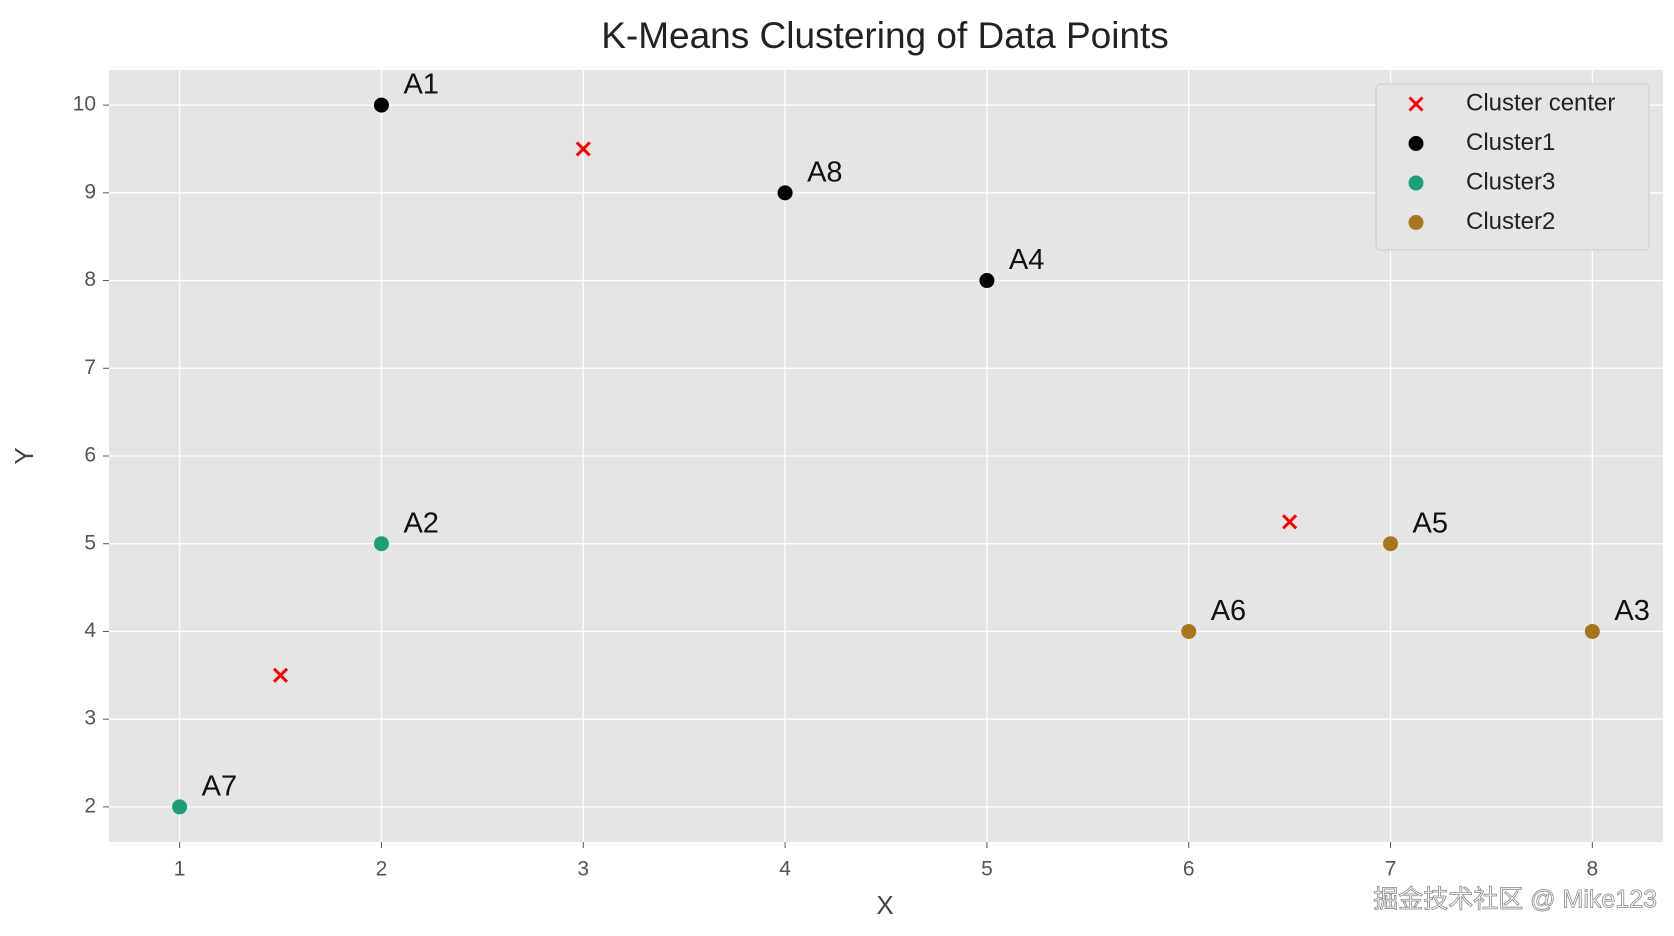 This screenshot has width=1674, height=936. Describe the element at coordinates (583, 869) in the screenshot. I see `x-tick-label: 3` at that location.